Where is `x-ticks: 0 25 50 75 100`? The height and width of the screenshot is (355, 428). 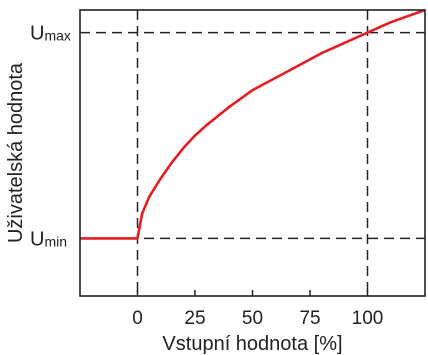
x-ticks: 0 25 50 75 100 is located at coordinates (257, 309).